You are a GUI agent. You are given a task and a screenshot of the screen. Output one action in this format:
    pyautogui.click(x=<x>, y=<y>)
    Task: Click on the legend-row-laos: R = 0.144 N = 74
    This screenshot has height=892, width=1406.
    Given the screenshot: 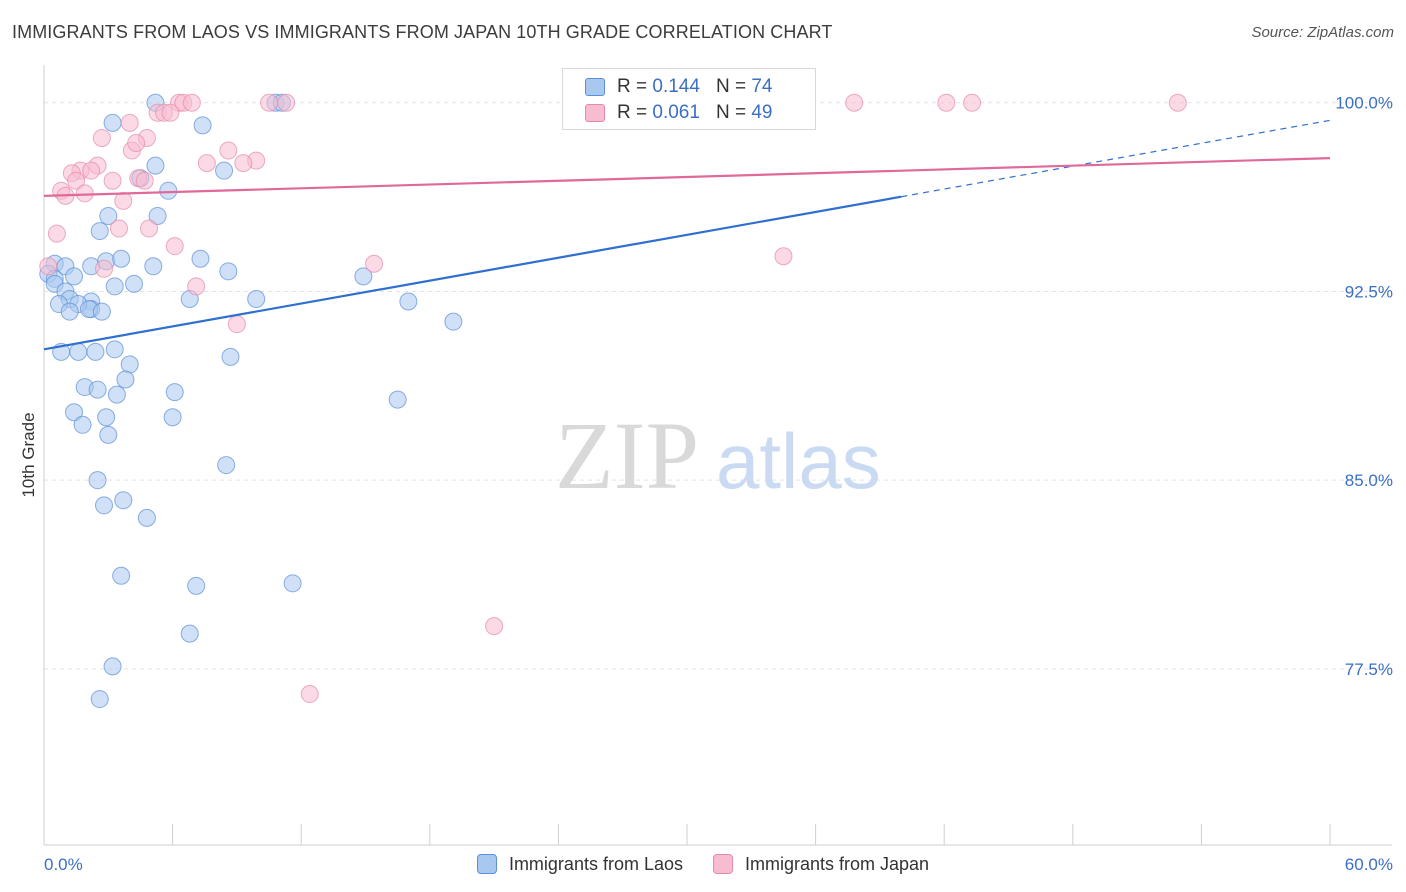 What is the action you would take?
    pyautogui.click(x=678, y=87)
    